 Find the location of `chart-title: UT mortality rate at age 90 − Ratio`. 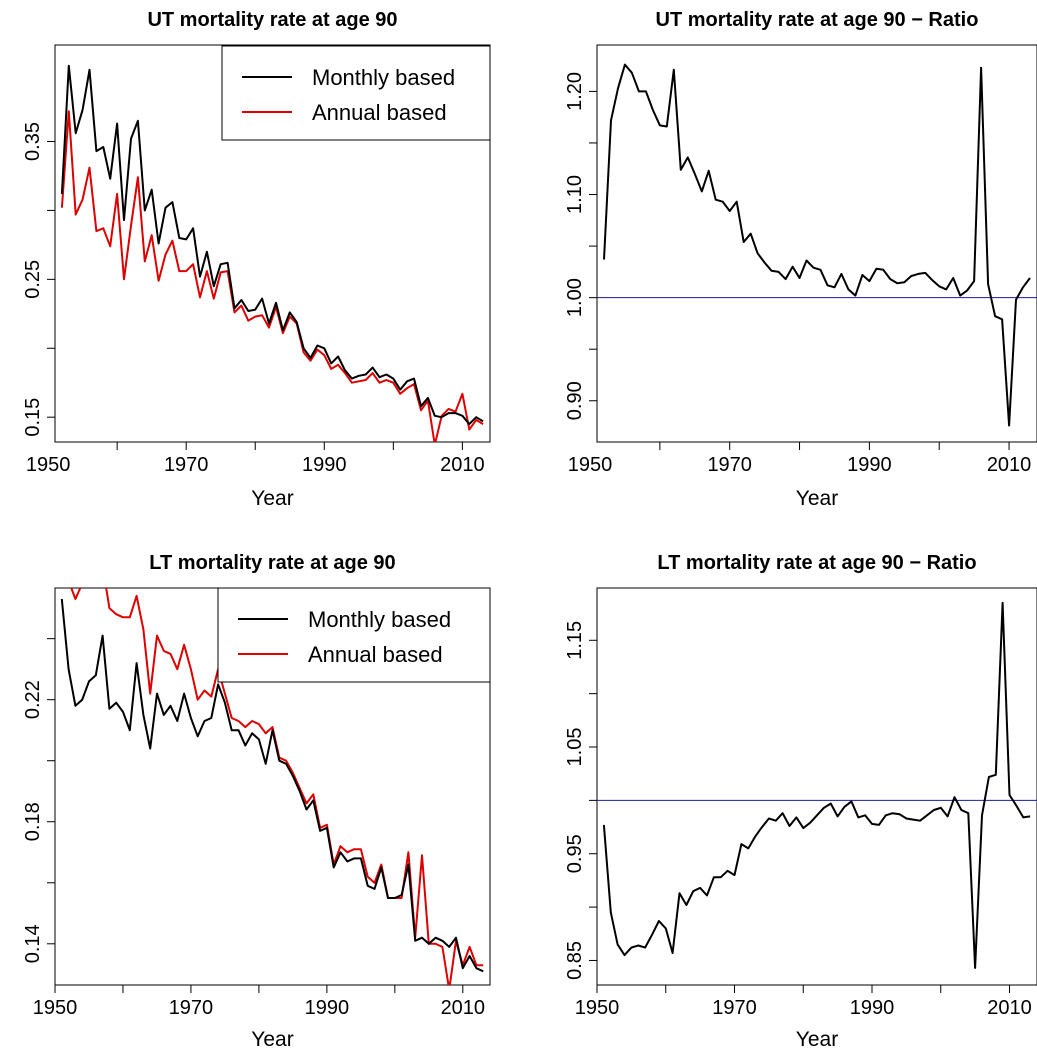

chart-title: UT mortality rate at age 90 − Ratio is located at coordinates (817, 20).